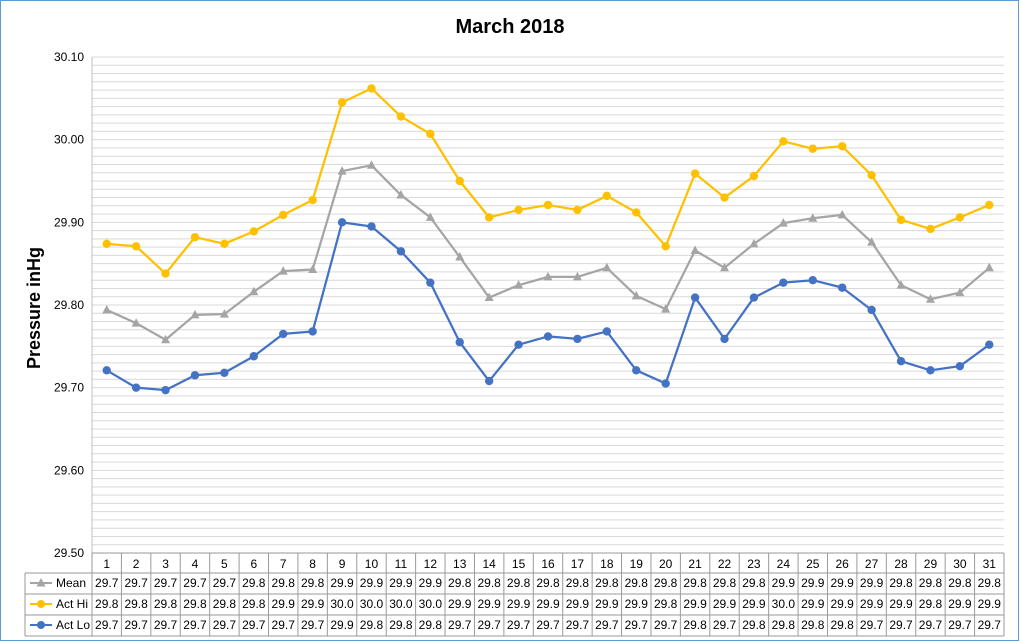 The image size is (1021, 643). Describe the element at coordinates (73, 625) in the screenshot. I see `legend-label: Act Lo` at that location.